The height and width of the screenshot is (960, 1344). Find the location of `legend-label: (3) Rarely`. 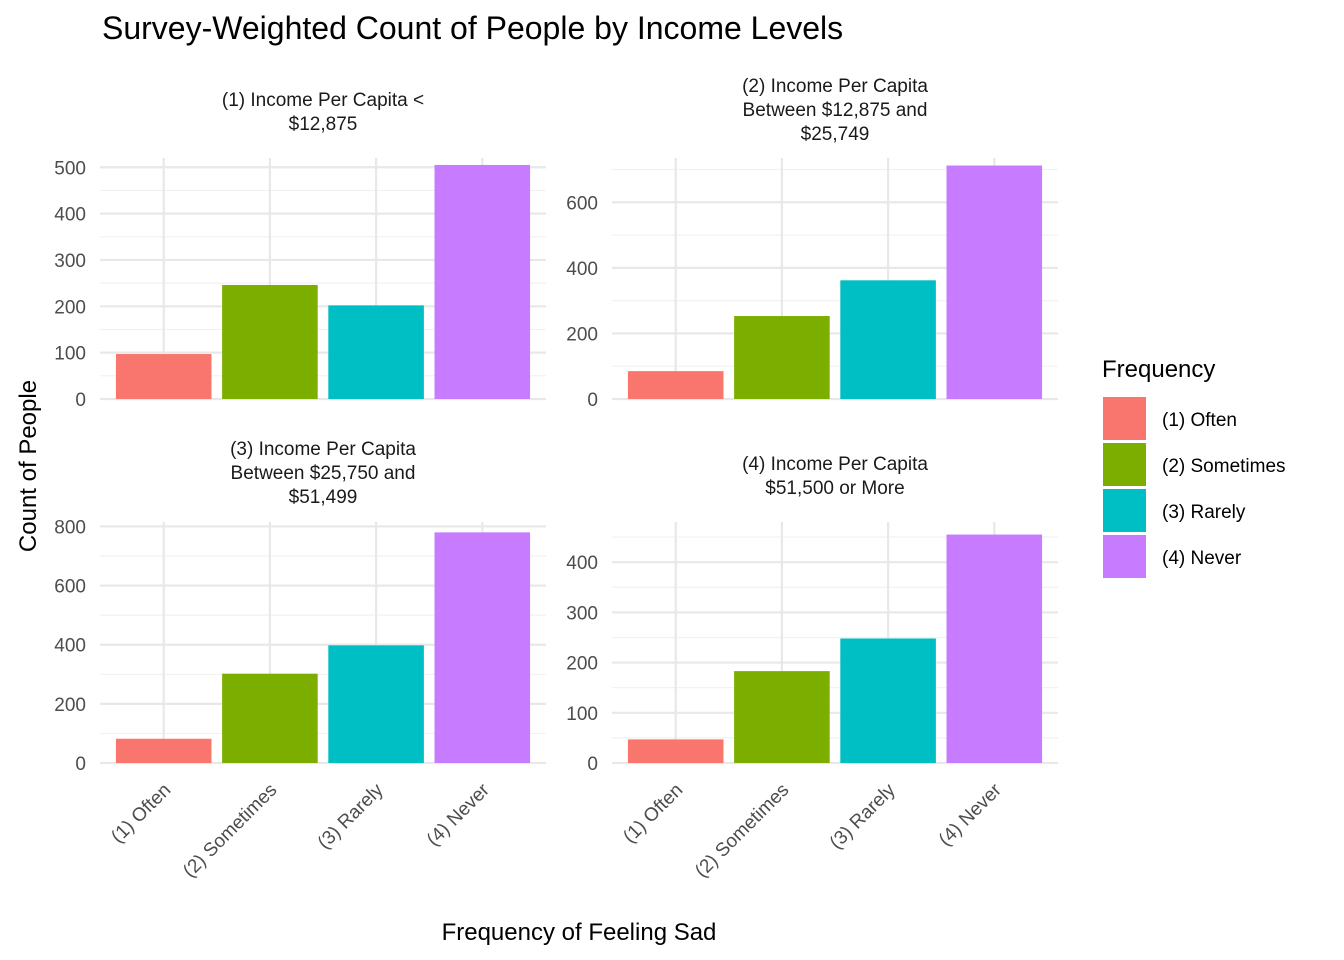

legend-label: (3) Rarely is located at coordinates (1204, 512).